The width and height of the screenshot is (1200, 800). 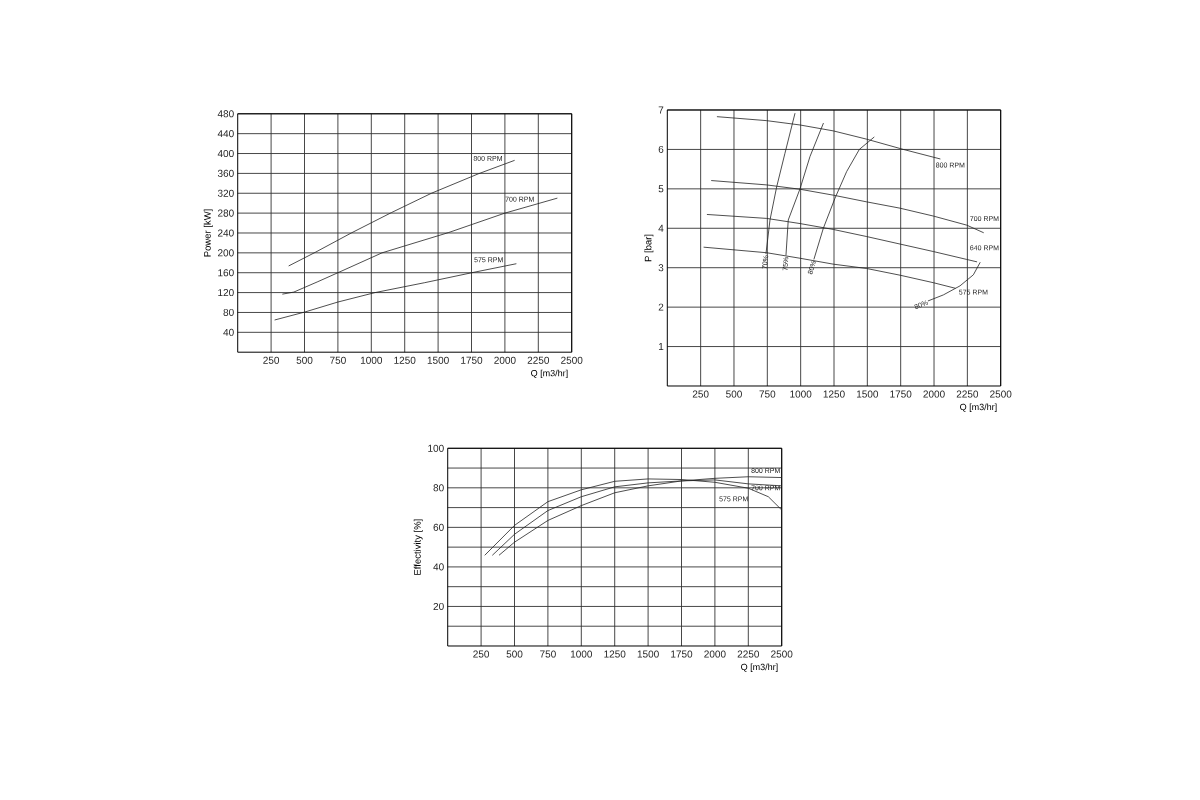 What do you see at coordinates (226, 293) in the screenshot?
I see `y-tick-label: 120` at bounding box center [226, 293].